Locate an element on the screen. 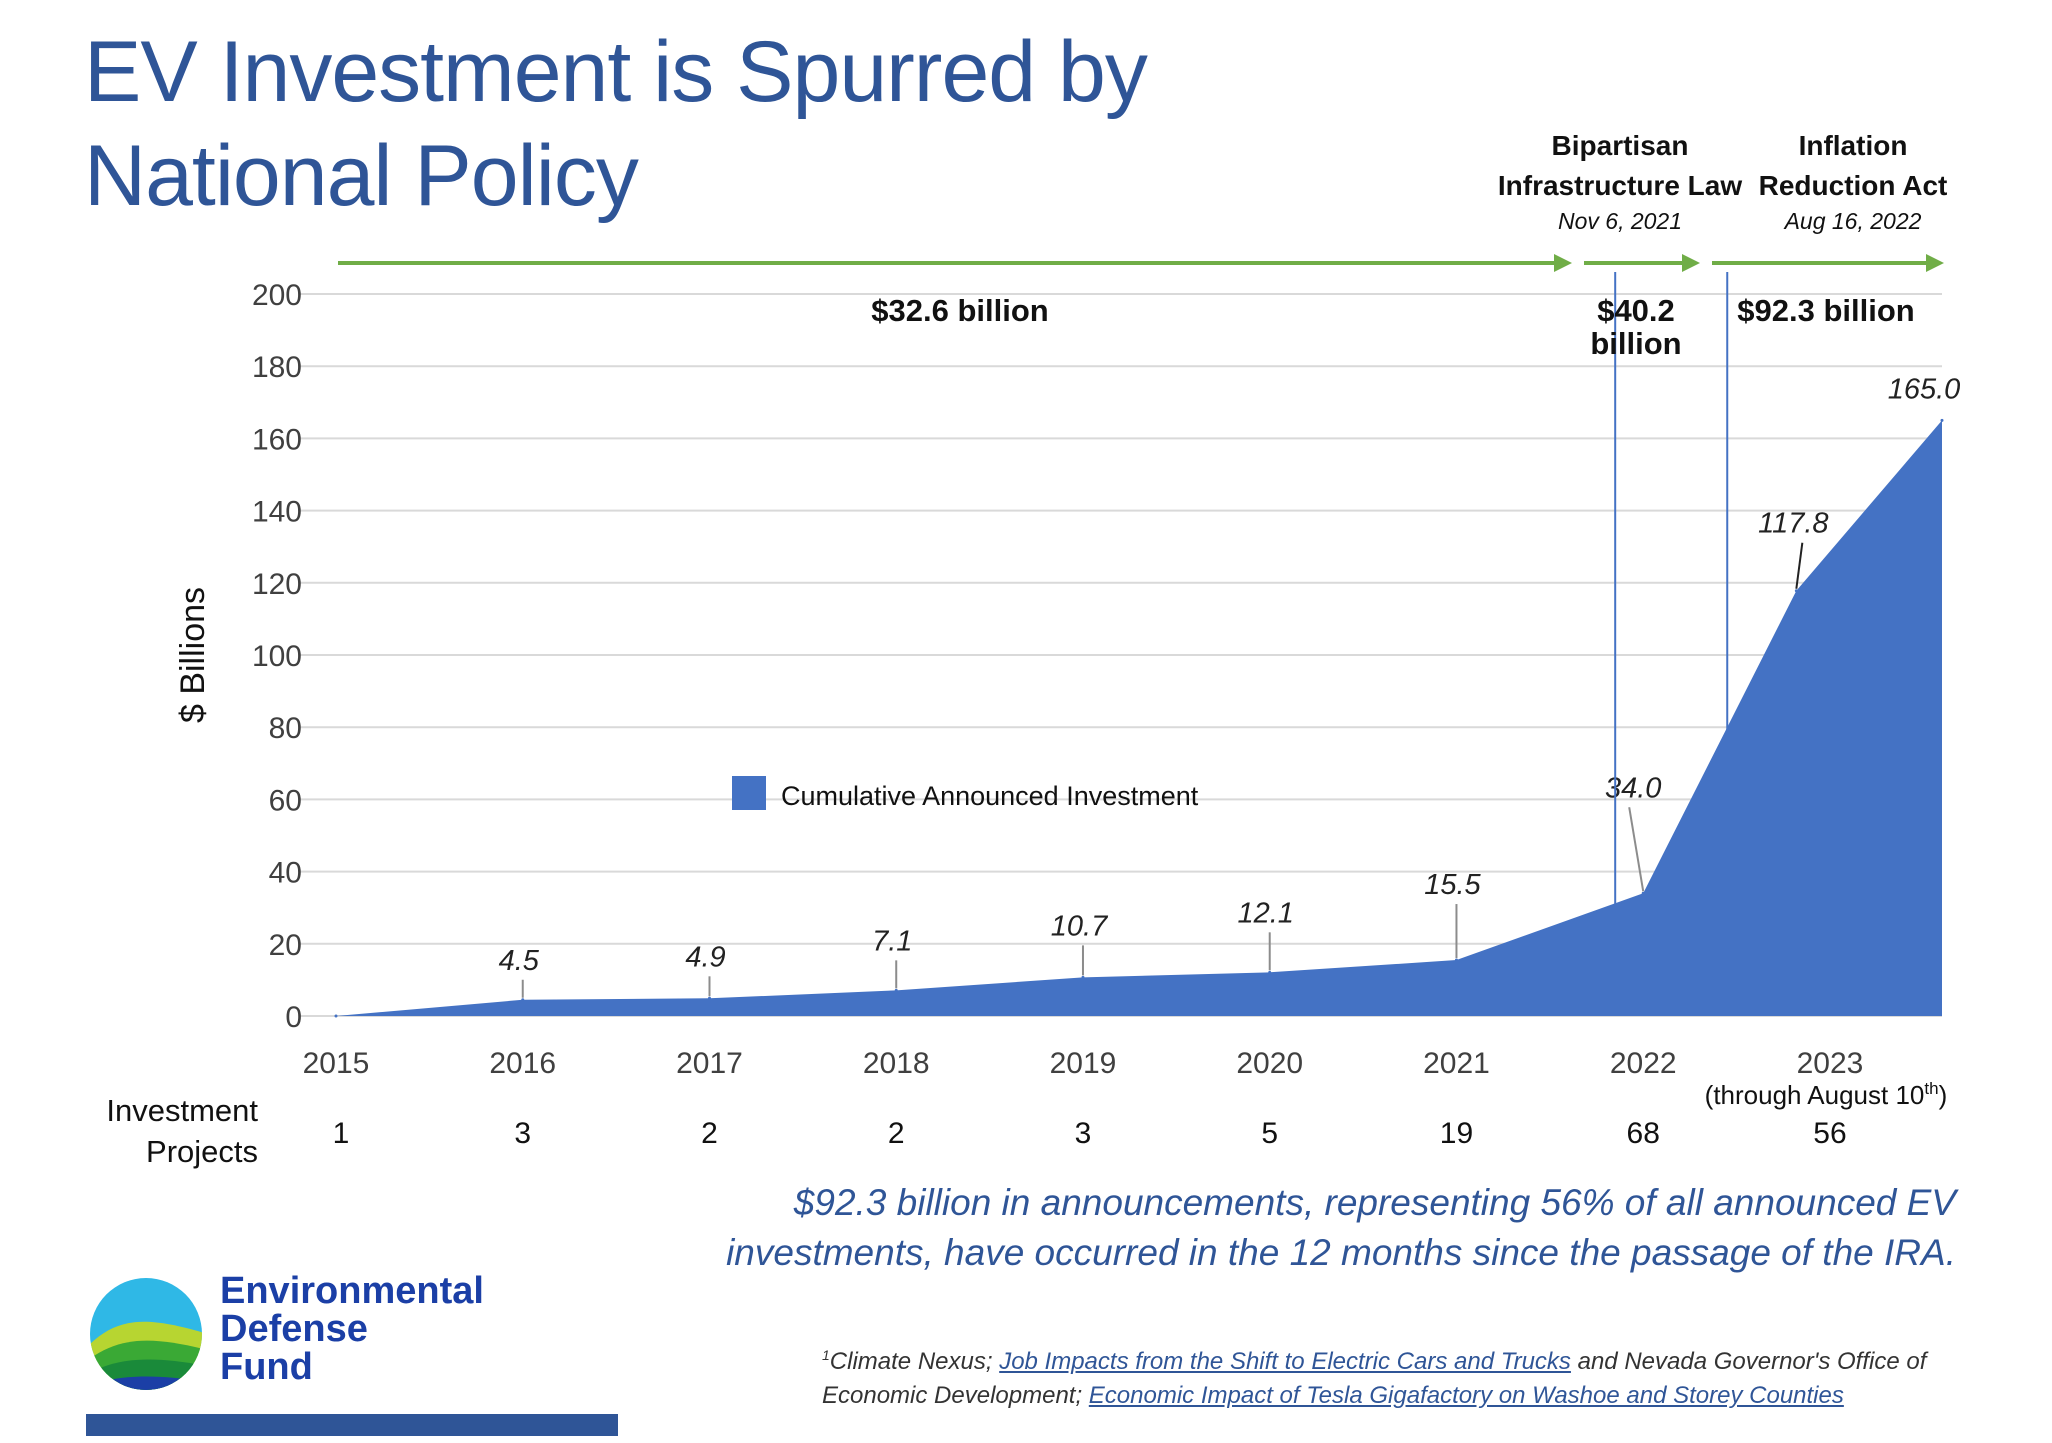 This screenshot has height=1443, width=2052. y-tick-label: 140 is located at coordinates (277, 512).